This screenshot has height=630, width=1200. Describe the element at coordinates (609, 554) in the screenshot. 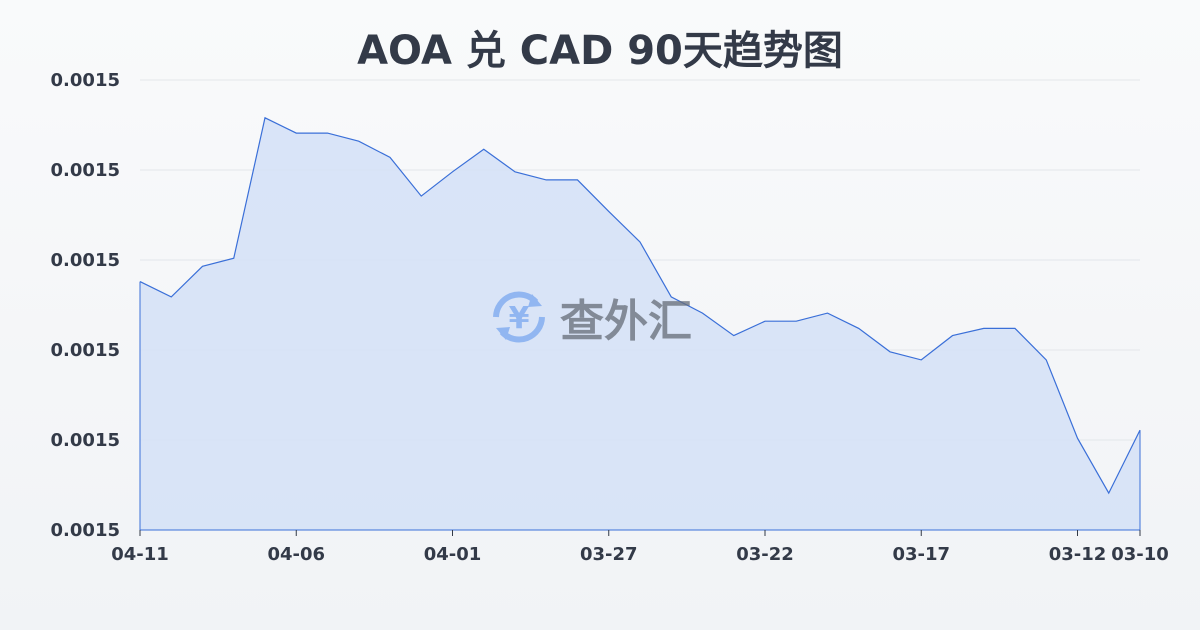

I see `x-tick-label: 03-27` at that location.